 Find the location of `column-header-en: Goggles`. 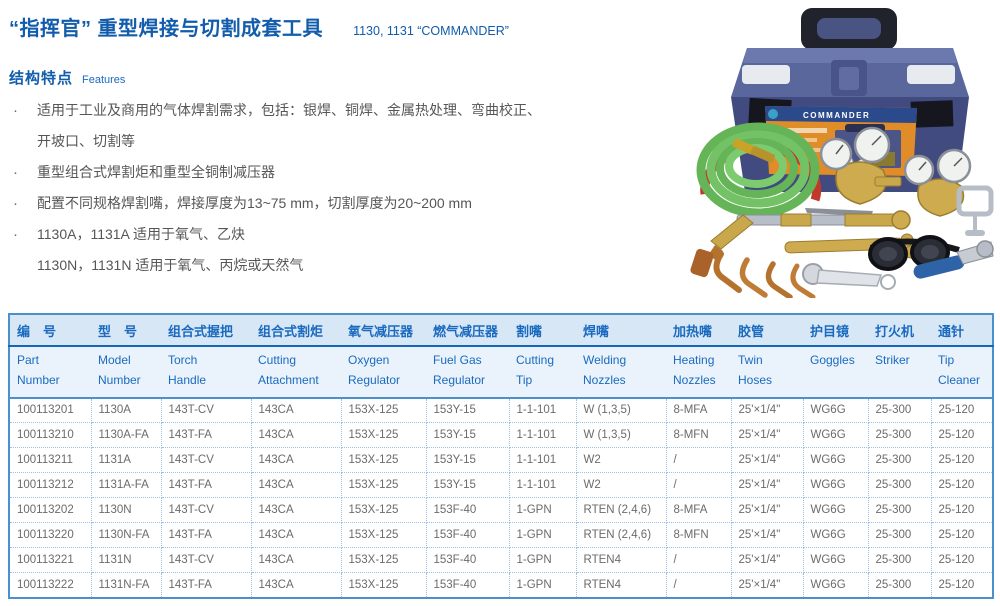

column-header-en: Goggles is located at coordinates (835, 372).